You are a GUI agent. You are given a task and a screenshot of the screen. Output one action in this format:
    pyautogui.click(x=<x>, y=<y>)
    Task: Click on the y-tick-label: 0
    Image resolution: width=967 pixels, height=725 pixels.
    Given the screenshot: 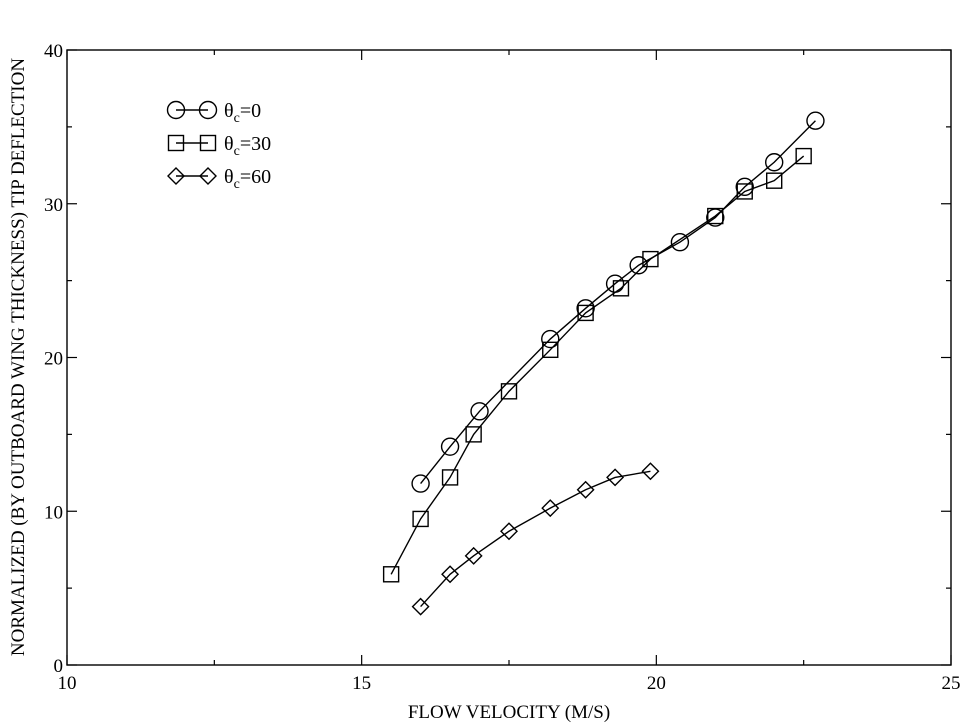 What is the action you would take?
    pyautogui.click(x=59, y=666)
    